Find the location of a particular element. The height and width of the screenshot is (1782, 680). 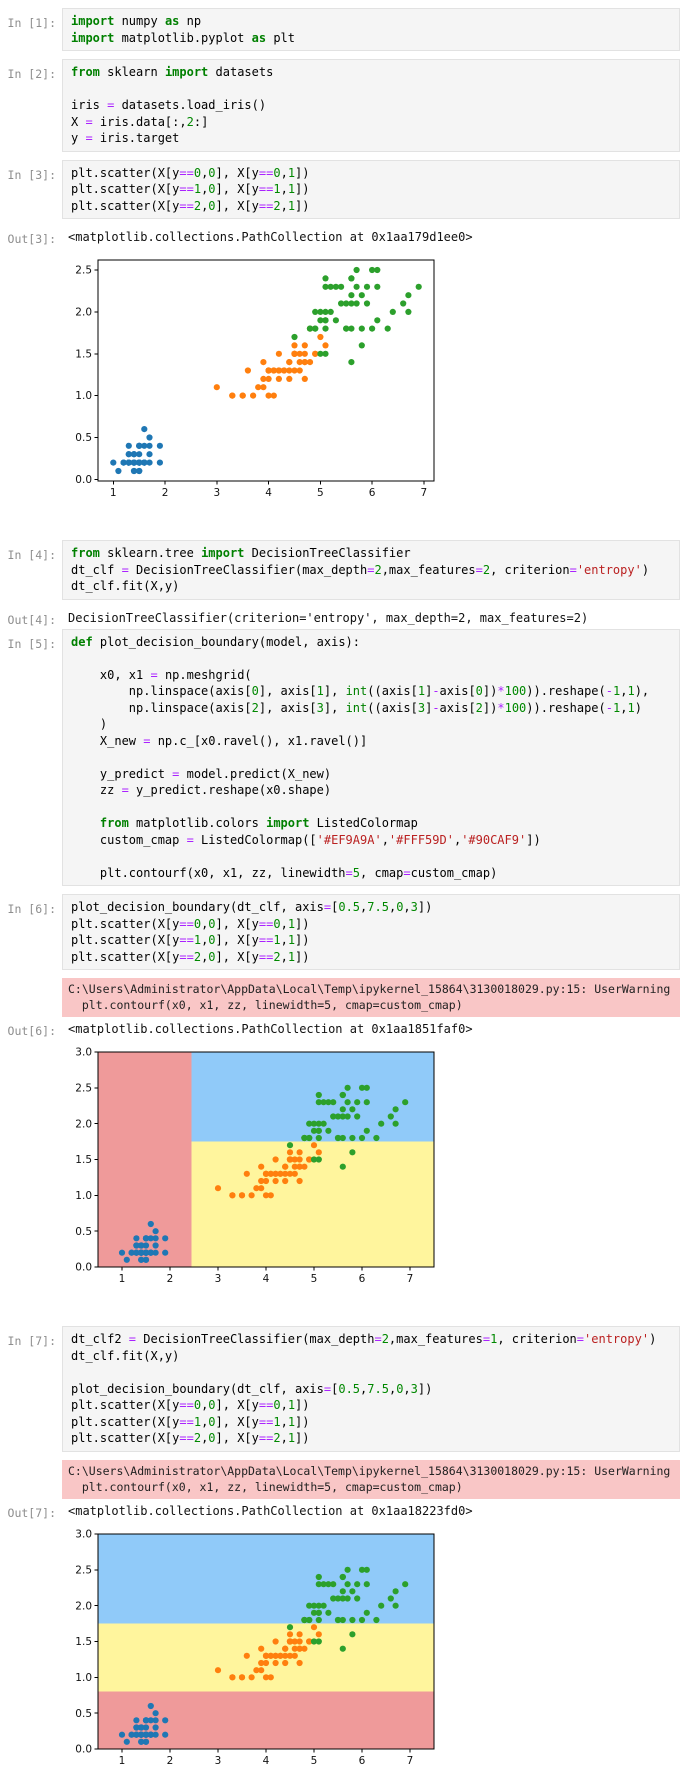

decision-region is located at coordinates (312, 1204).